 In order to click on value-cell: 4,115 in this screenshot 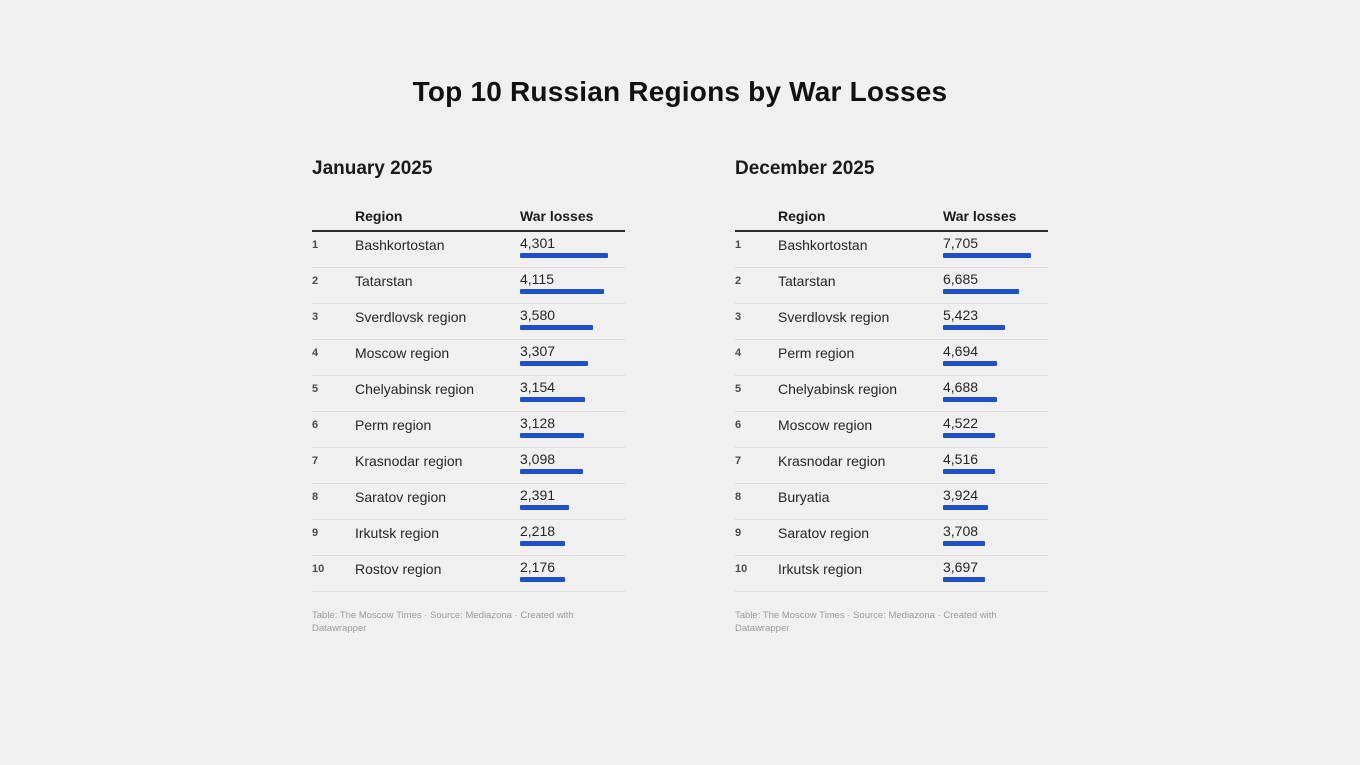, I will do `click(572, 285)`.